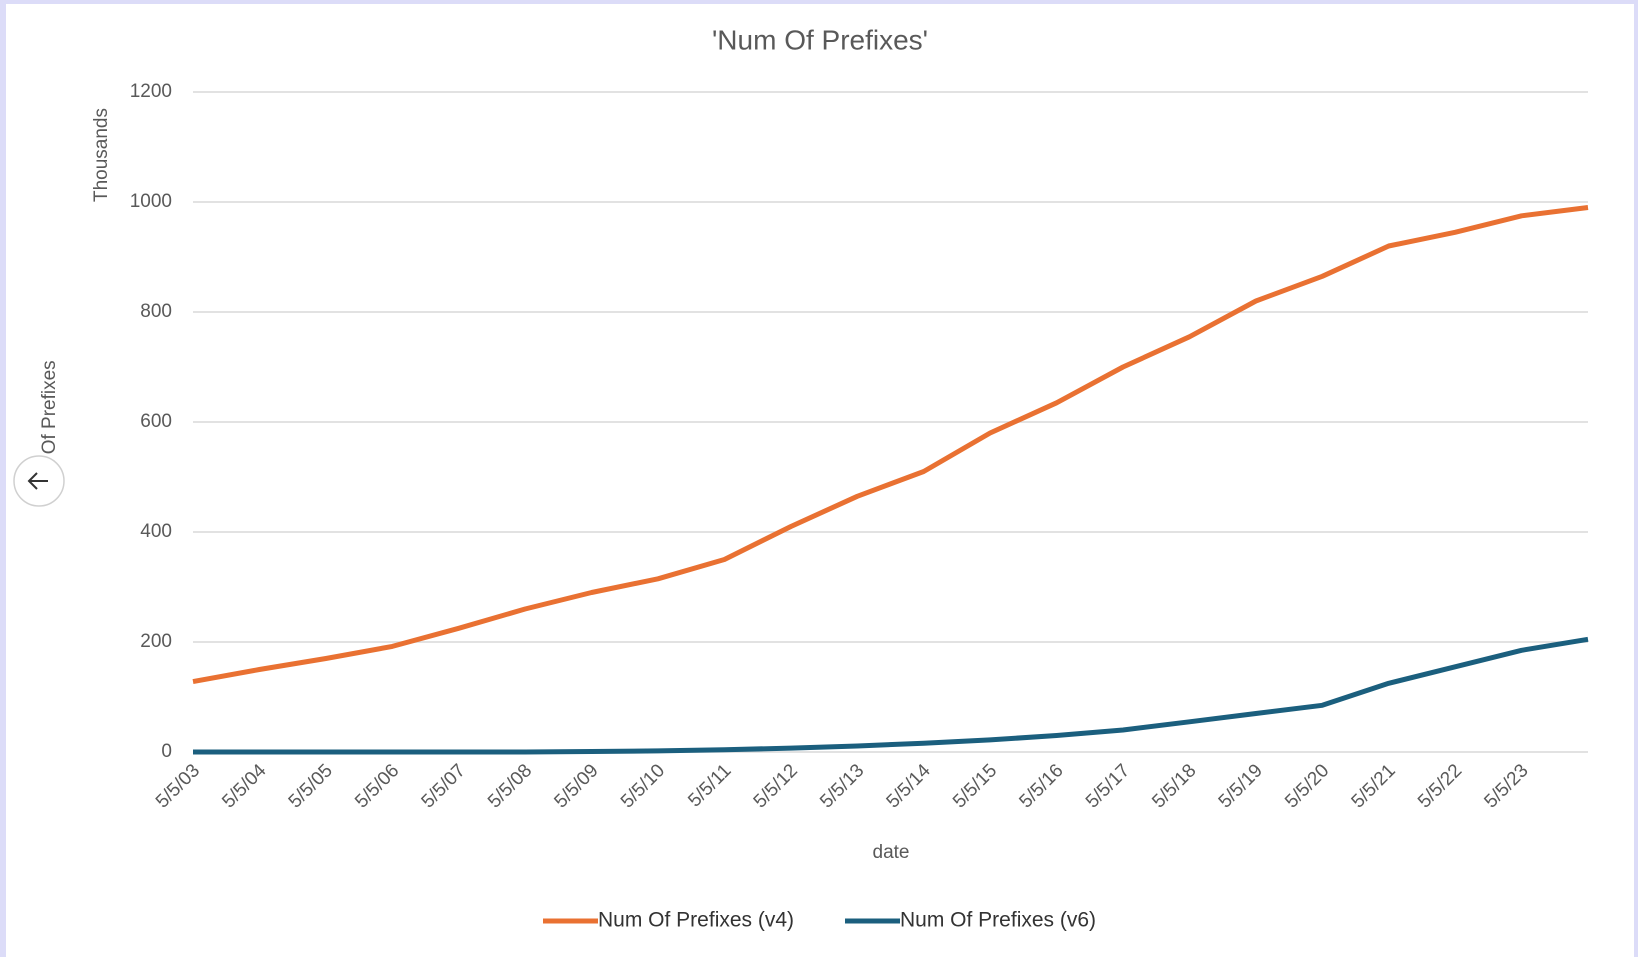 Image resolution: width=1638 pixels, height=957 pixels. Describe the element at coordinates (891, 695) in the screenshot. I see `line-series` at that location.